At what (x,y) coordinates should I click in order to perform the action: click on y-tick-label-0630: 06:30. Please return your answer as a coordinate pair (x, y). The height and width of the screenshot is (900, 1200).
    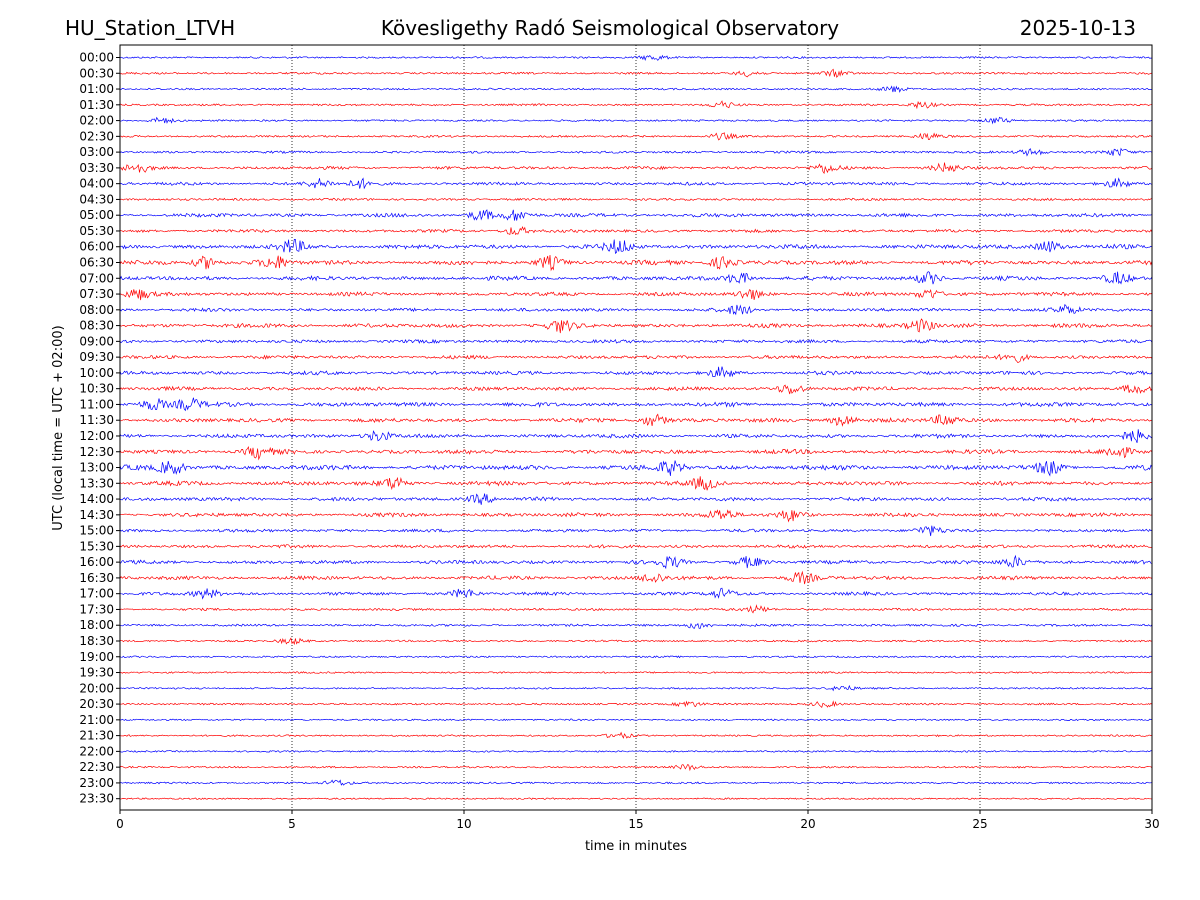
    Looking at the image, I should click on (96, 263).